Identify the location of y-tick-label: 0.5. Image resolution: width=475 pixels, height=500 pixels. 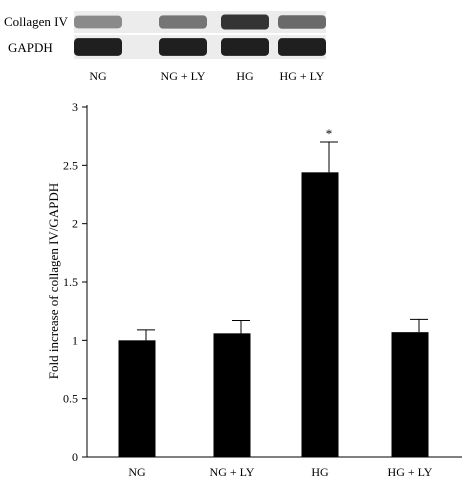
(70, 399).